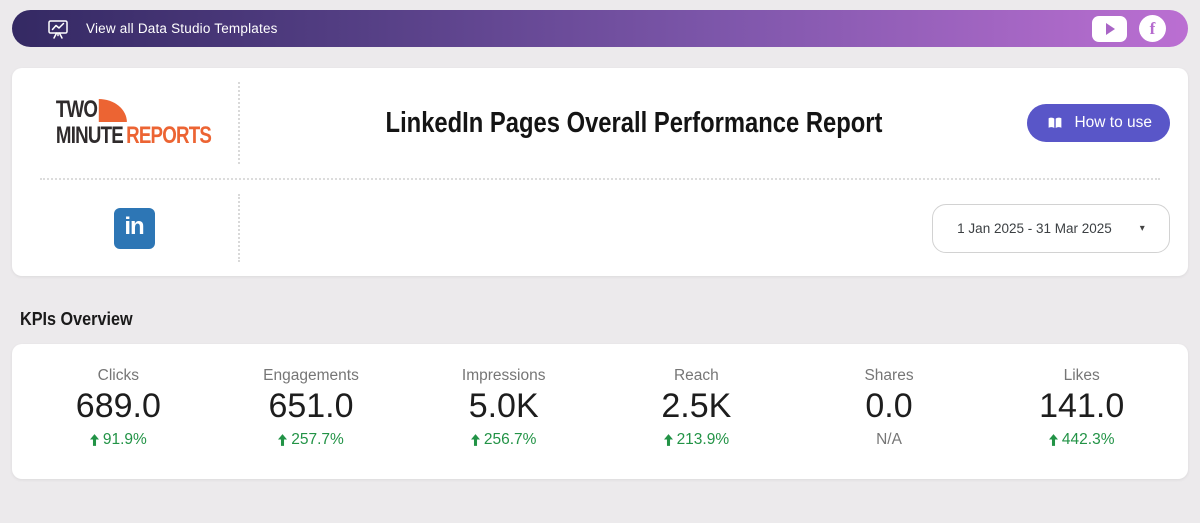 This screenshot has height=523, width=1200. I want to click on how-to-use-button: How to use, so click(1098, 123).